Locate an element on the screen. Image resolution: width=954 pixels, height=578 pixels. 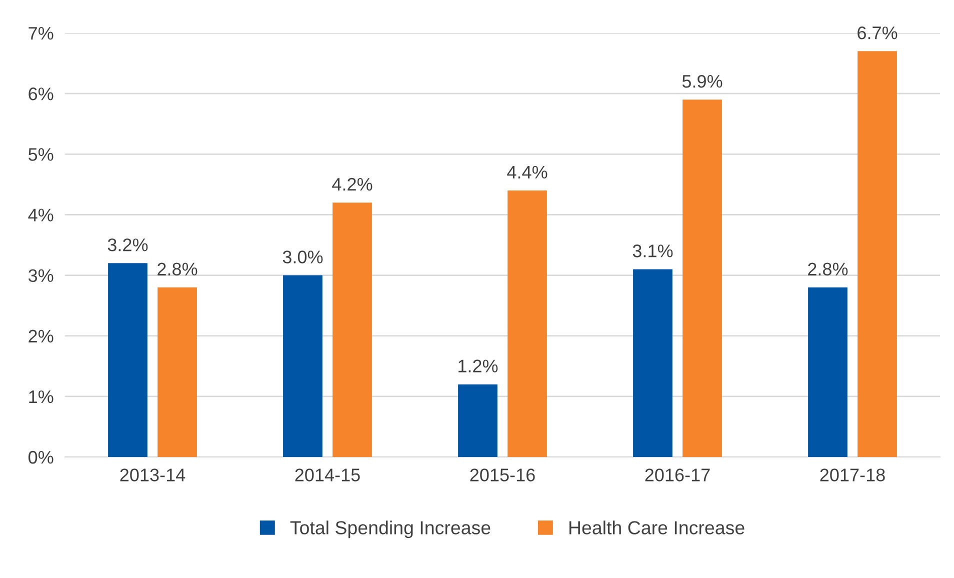
data-label: 3.0% is located at coordinates (302, 257).